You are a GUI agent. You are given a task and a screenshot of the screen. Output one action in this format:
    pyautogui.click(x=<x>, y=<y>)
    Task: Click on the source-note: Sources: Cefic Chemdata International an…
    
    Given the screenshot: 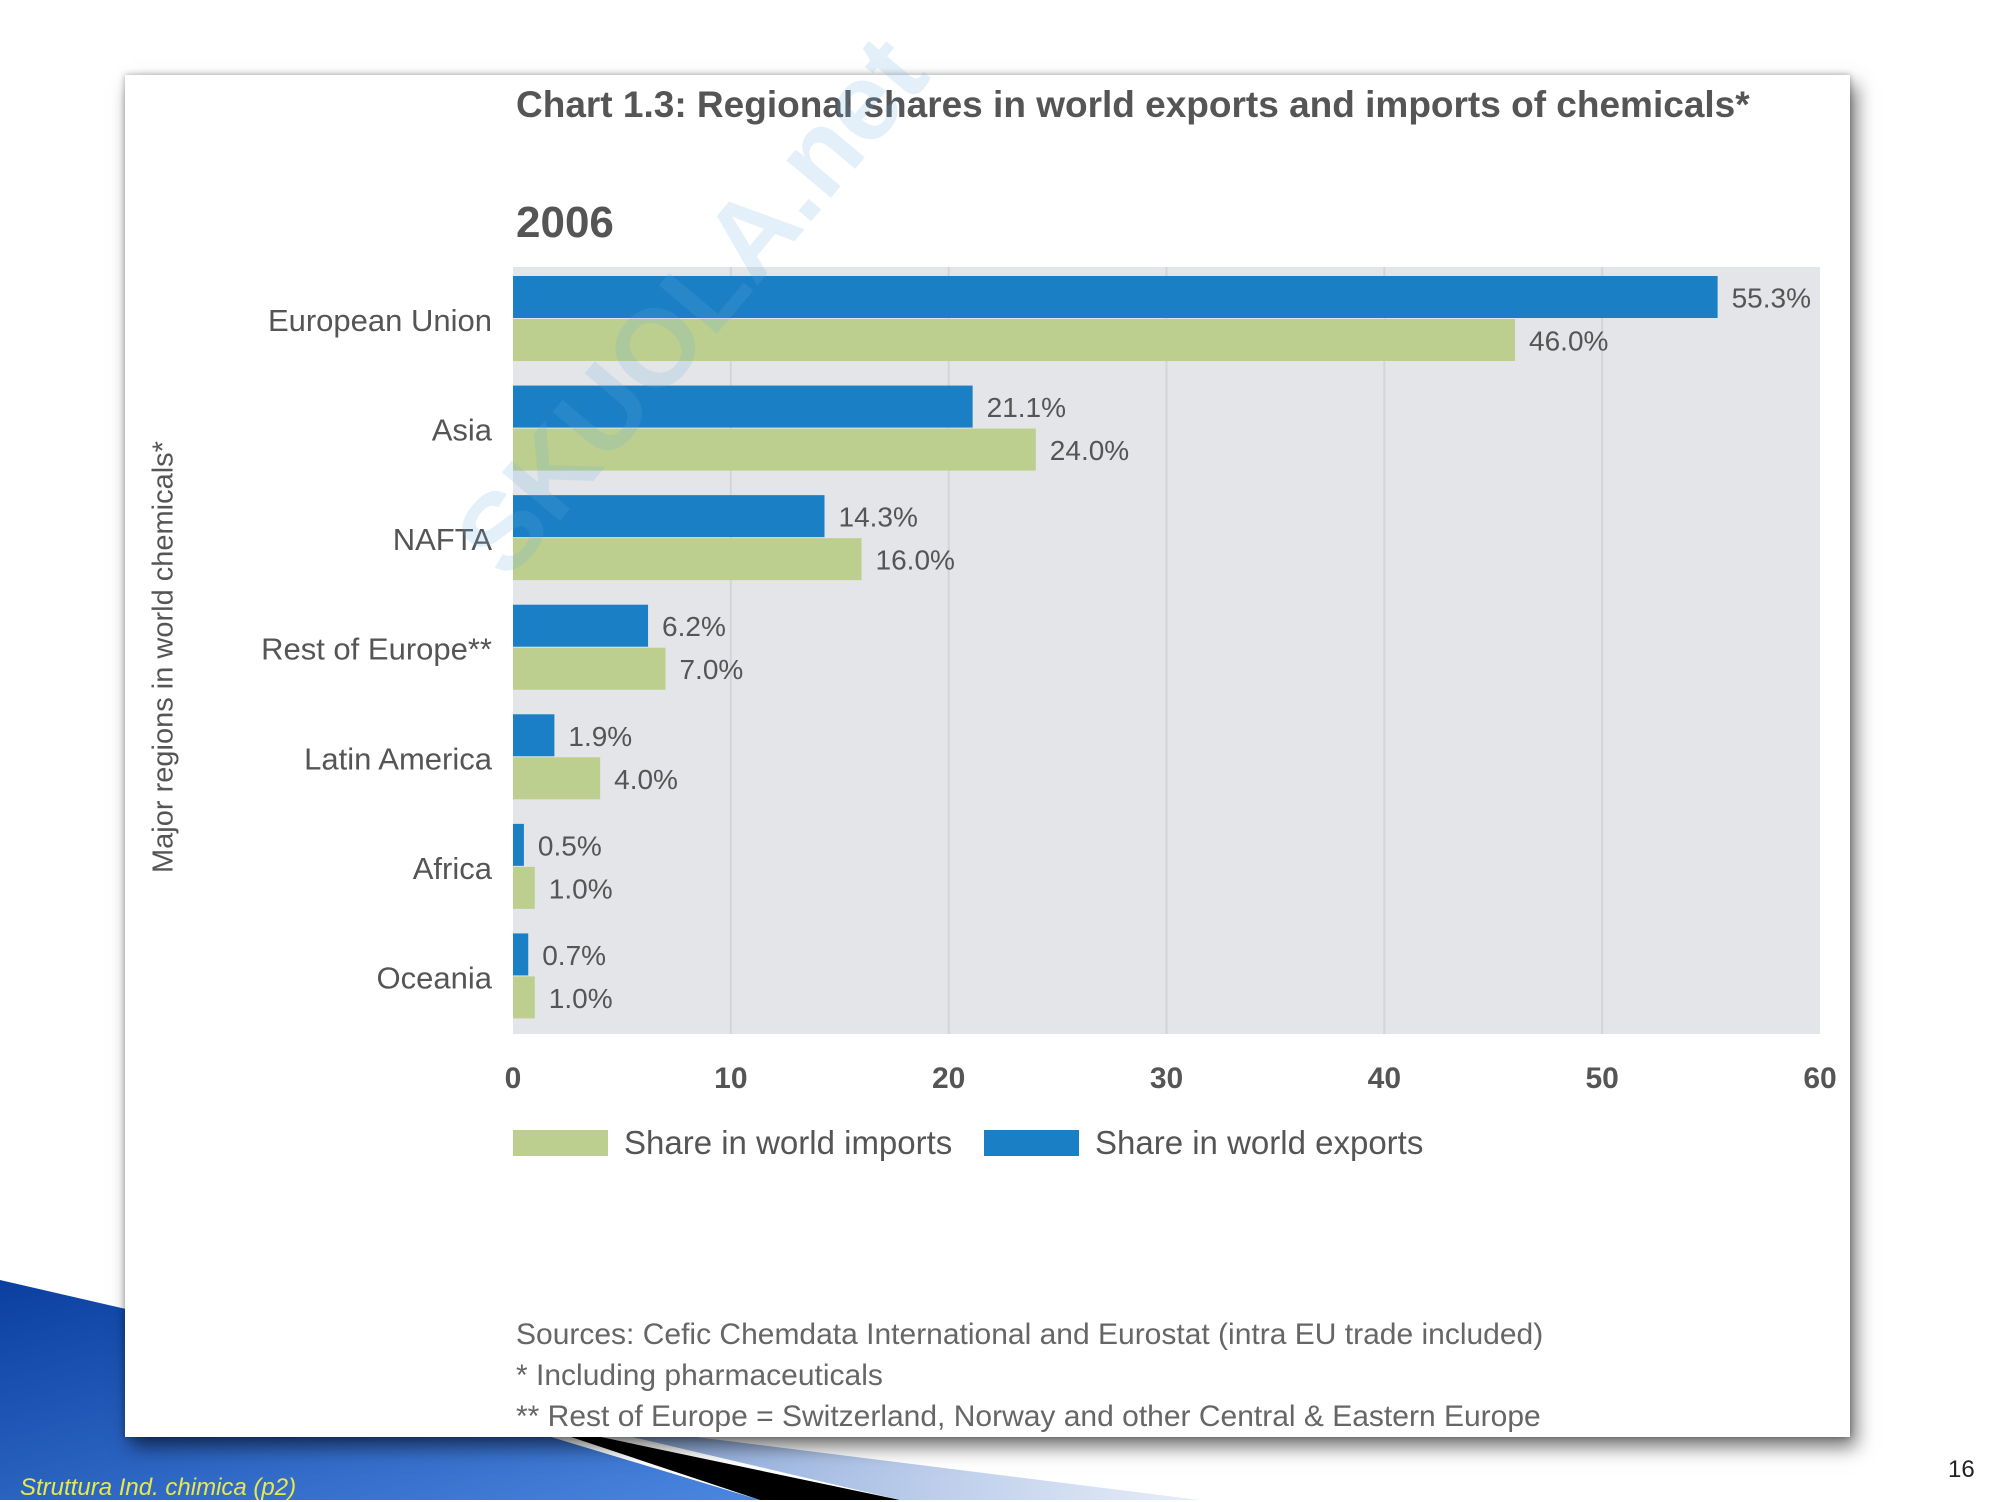 What is the action you would take?
    pyautogui.click(x=1030, y=1334)
    